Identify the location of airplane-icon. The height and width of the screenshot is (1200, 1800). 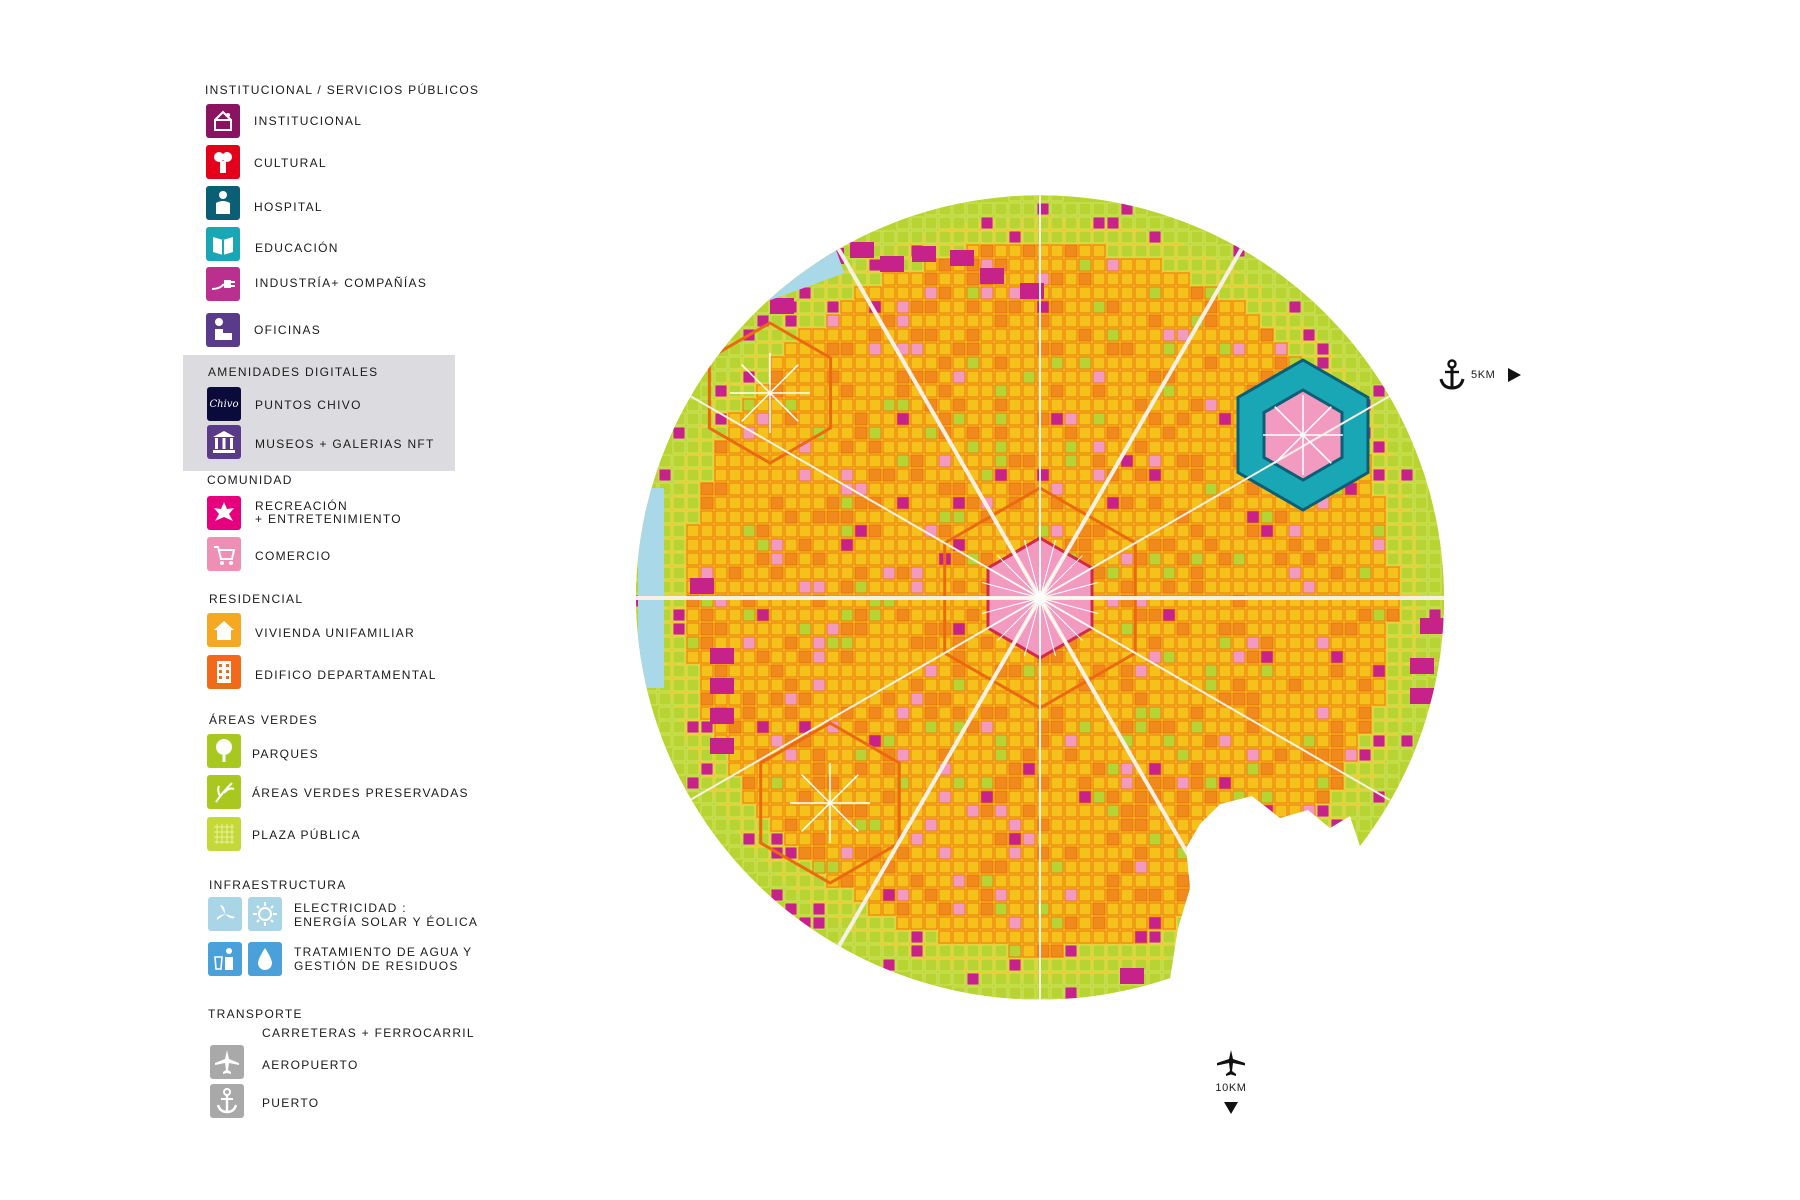
(227, 1062).